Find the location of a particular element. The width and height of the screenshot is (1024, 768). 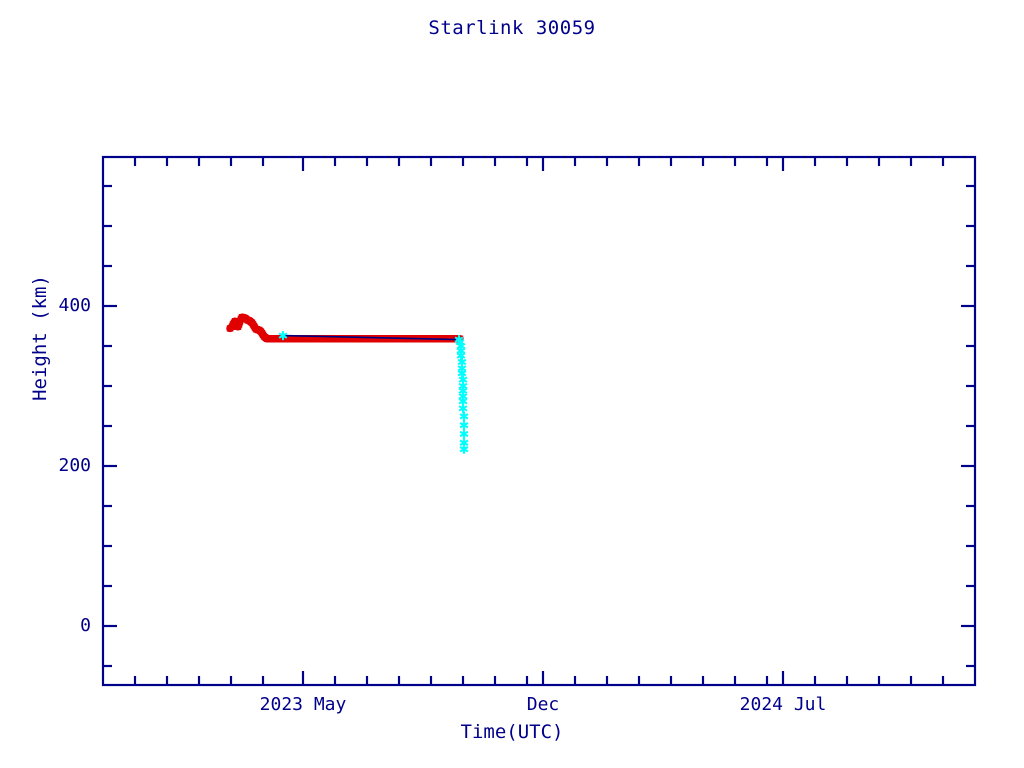

x-axis-label: Time(UTC) is located at coordinates (512, 732).